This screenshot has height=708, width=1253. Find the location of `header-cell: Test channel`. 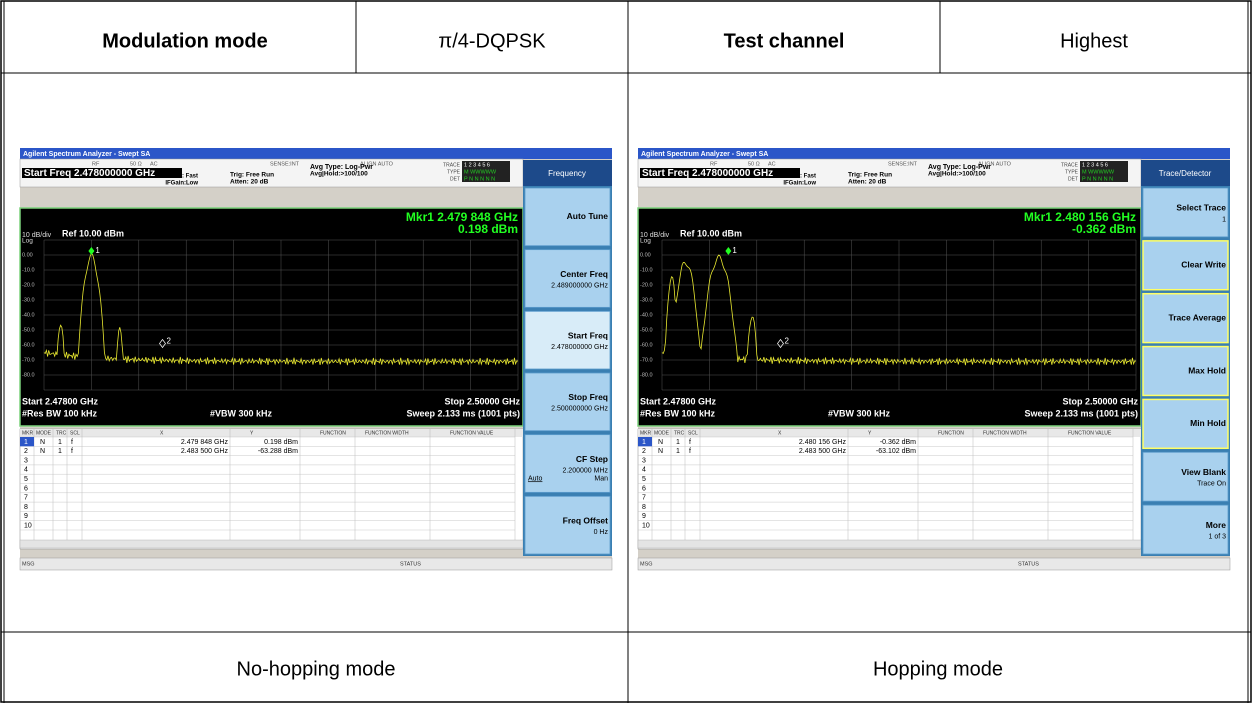

header-cell: Test channel is located at coordinates (784, 41).